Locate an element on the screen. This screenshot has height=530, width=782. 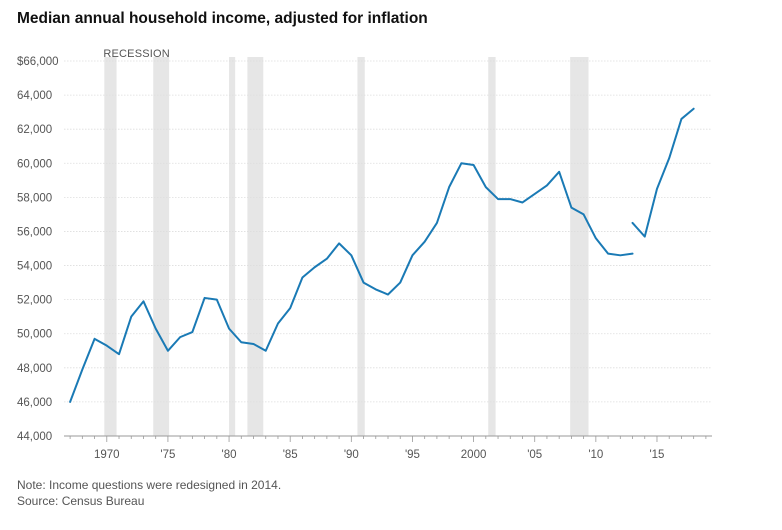
x-tick-label: '95 is located at coordinates (412, 455).